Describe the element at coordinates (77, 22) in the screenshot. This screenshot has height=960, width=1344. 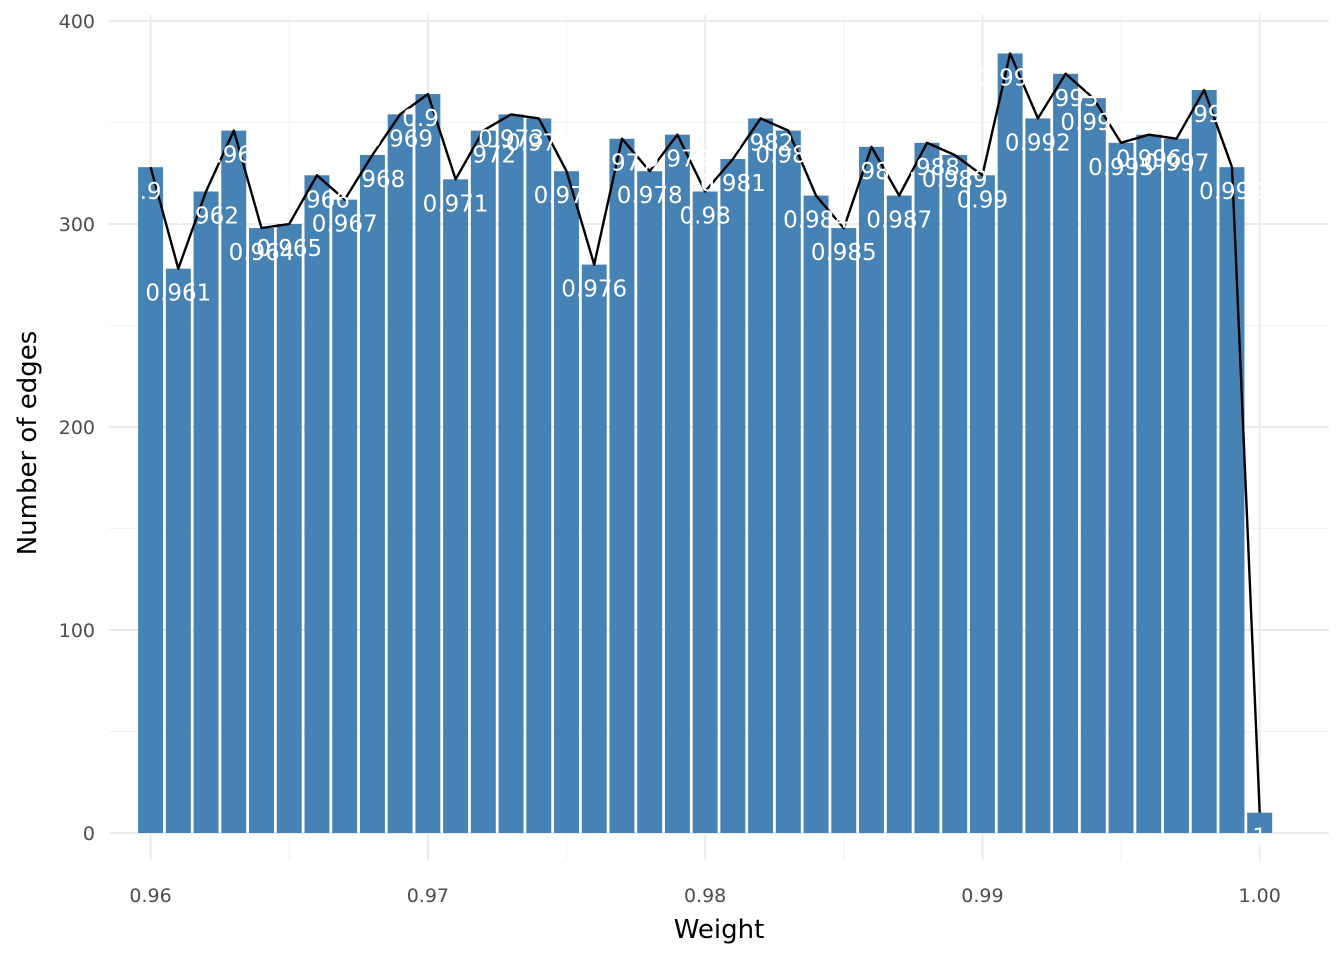
I see `y-tick-label: 400` at that location.